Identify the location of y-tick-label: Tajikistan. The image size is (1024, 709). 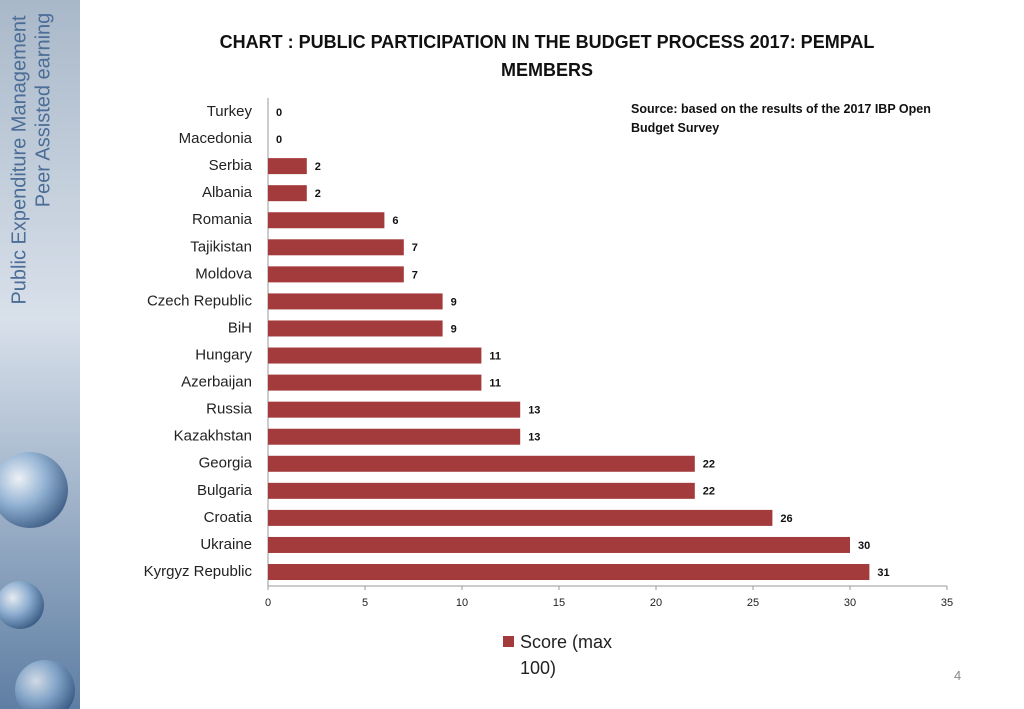
(221, 246).